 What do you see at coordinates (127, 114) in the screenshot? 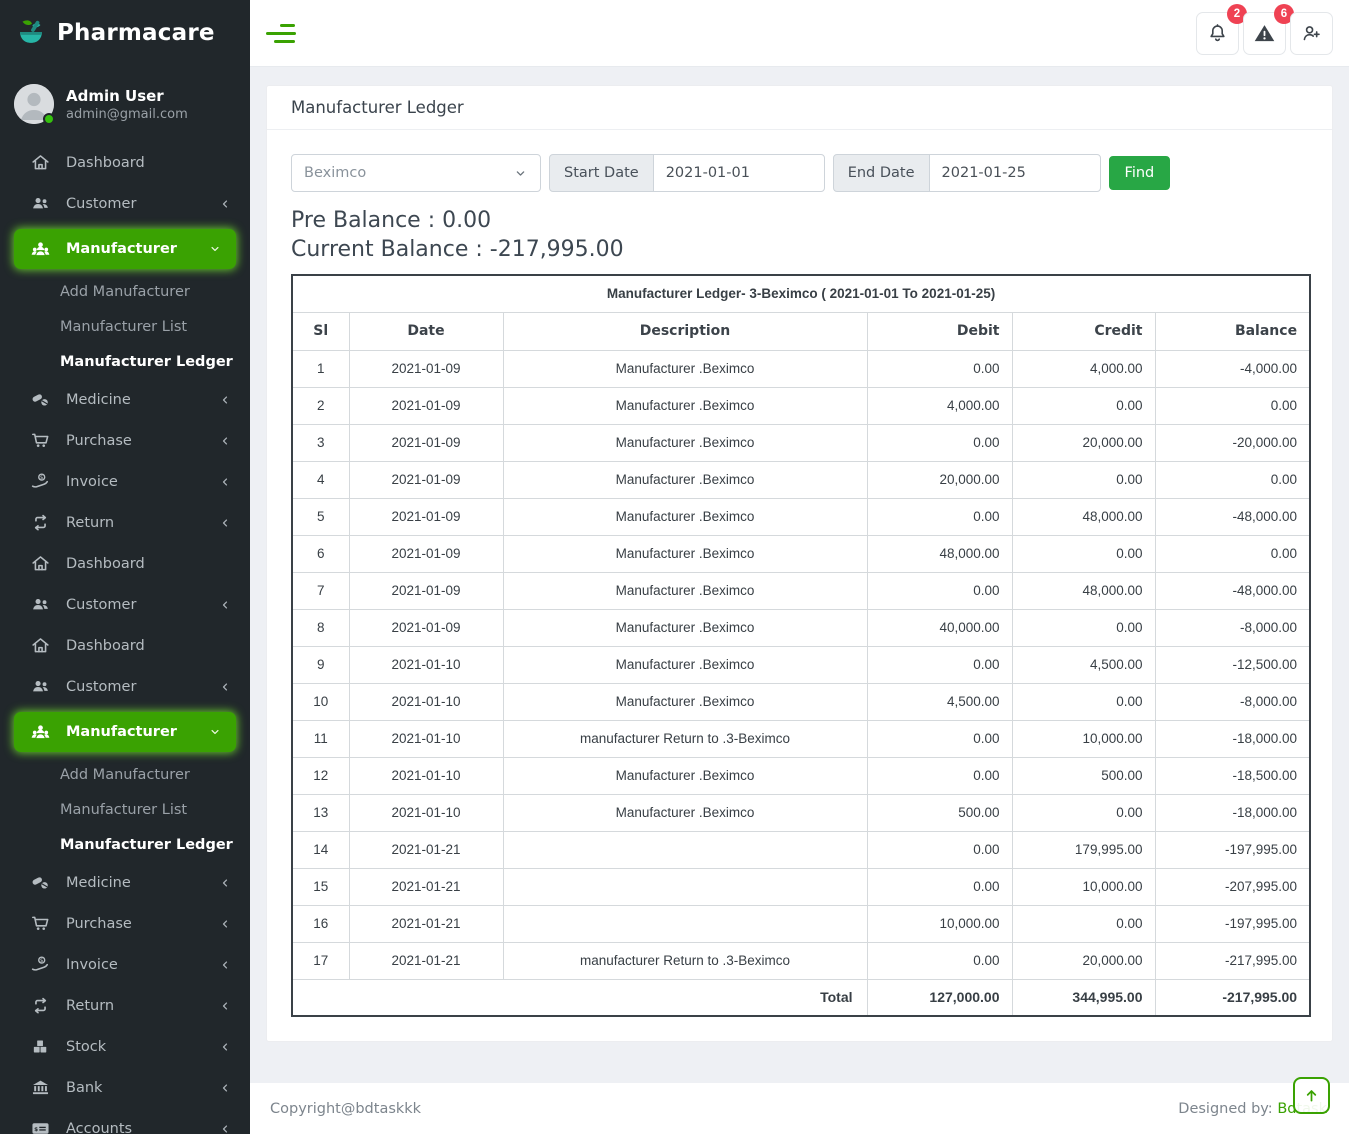
I see `user-email: admin@gmail.com` at bounding box center [127, 114].